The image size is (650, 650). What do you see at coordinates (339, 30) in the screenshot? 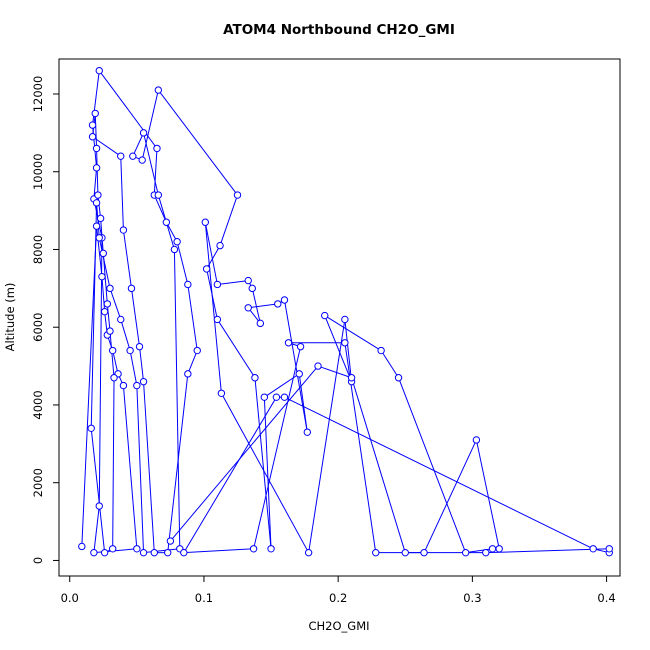
I see `chart-title: ATOM4 Northbound CH2O_GMI` at bounding box center [339, 30].